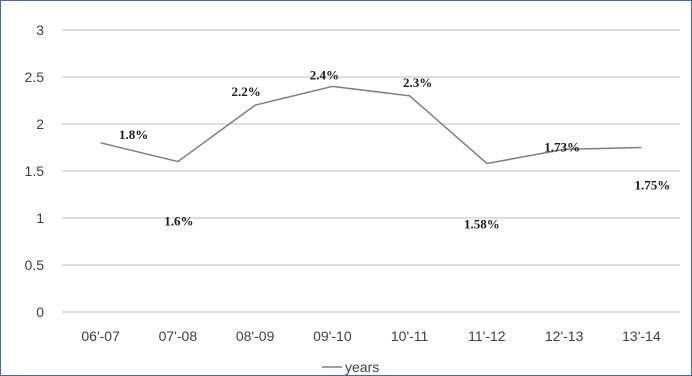 The height and width of the screenshot is (376, 692). What do you see at coordinates (100, 336) in the screenshot?
I see `x-tick-label: 06'-07` at bounding box center [100, 336].